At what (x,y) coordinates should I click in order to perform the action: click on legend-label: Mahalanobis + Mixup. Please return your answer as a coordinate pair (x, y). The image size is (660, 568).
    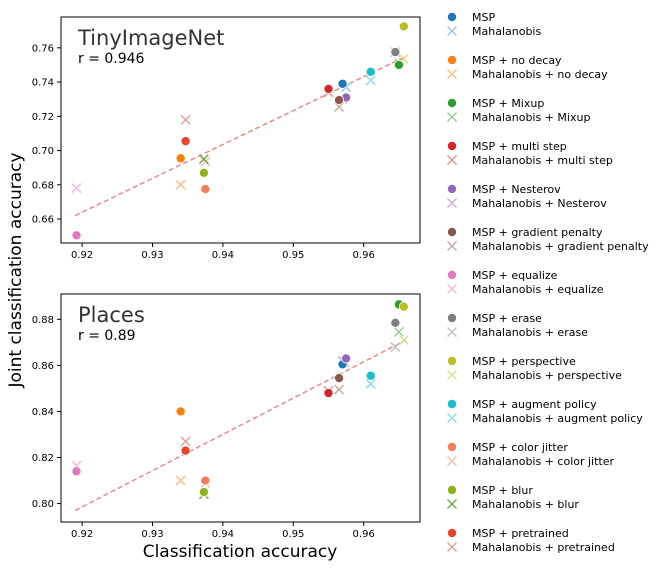
    Looking at the image, I should click on (531, 117).